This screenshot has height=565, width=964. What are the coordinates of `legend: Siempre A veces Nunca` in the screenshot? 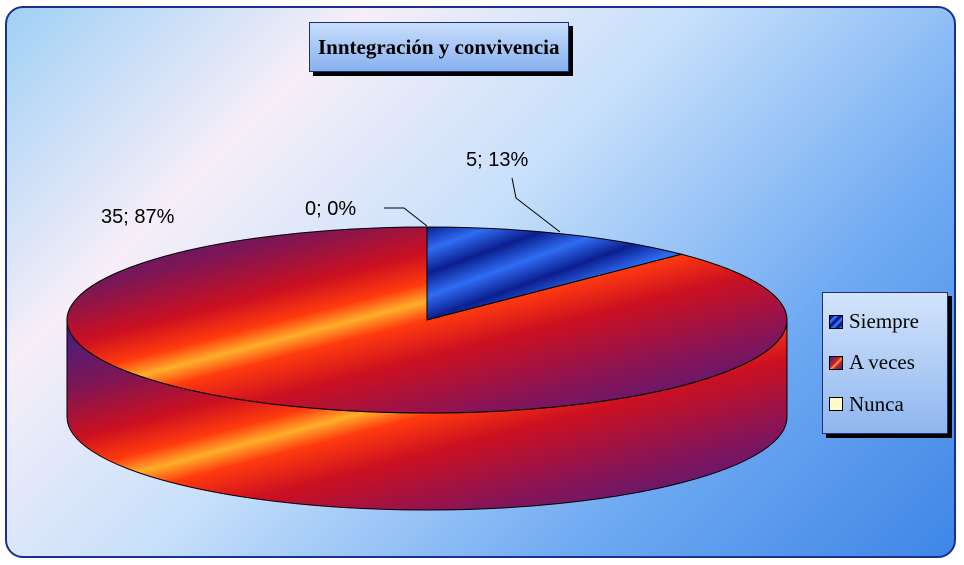 It's located at (885, 363).